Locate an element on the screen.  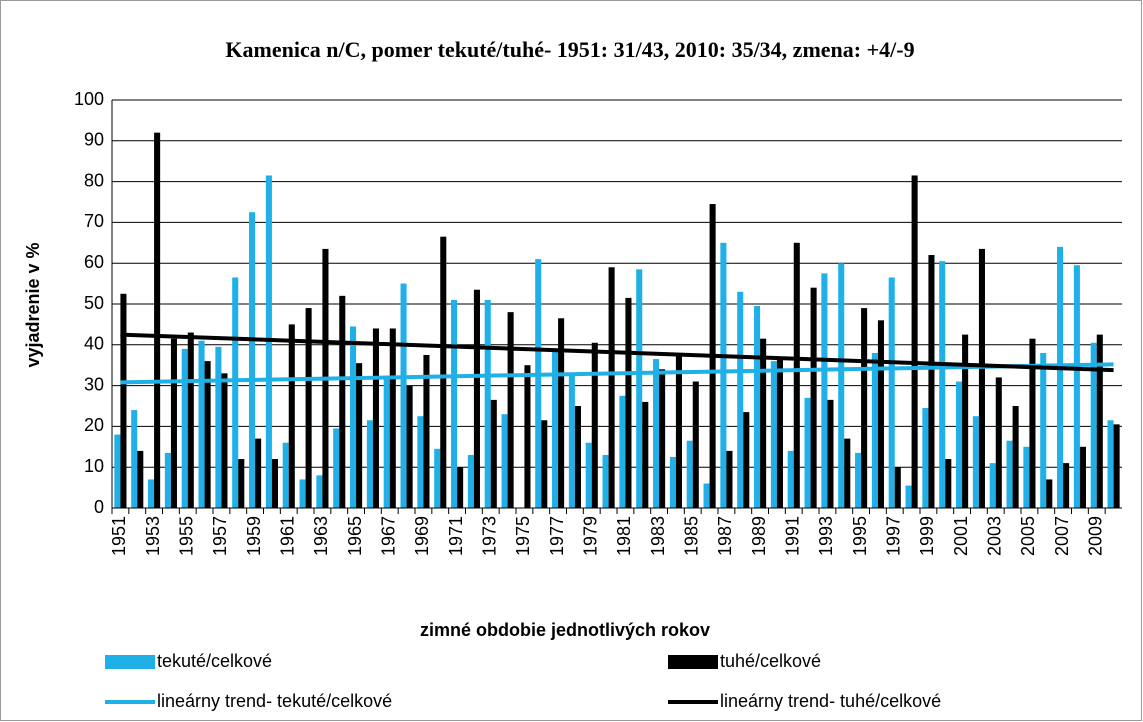
x-tick-label: 2009 is located at coordinates (1096, 536).